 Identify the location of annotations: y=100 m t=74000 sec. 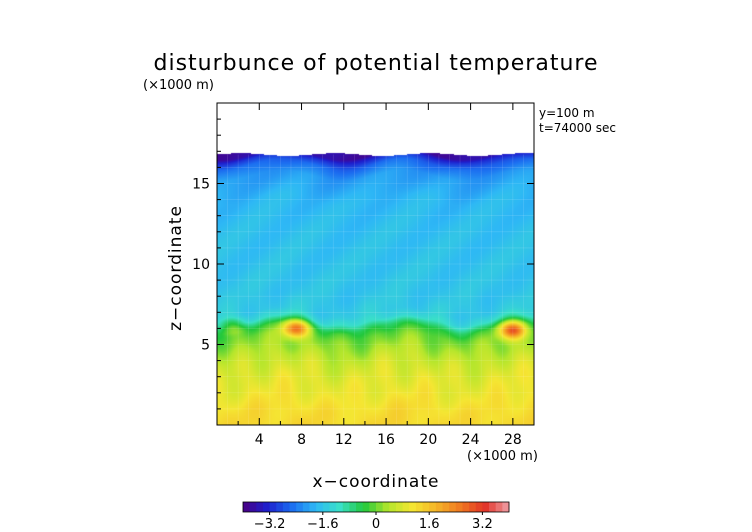
(577, 120).